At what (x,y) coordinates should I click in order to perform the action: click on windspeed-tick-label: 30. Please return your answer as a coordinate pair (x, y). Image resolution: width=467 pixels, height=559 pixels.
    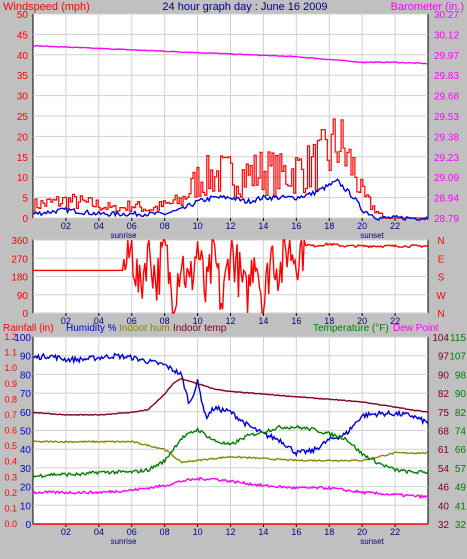
    Looking at the image, I should click on (23, 97).